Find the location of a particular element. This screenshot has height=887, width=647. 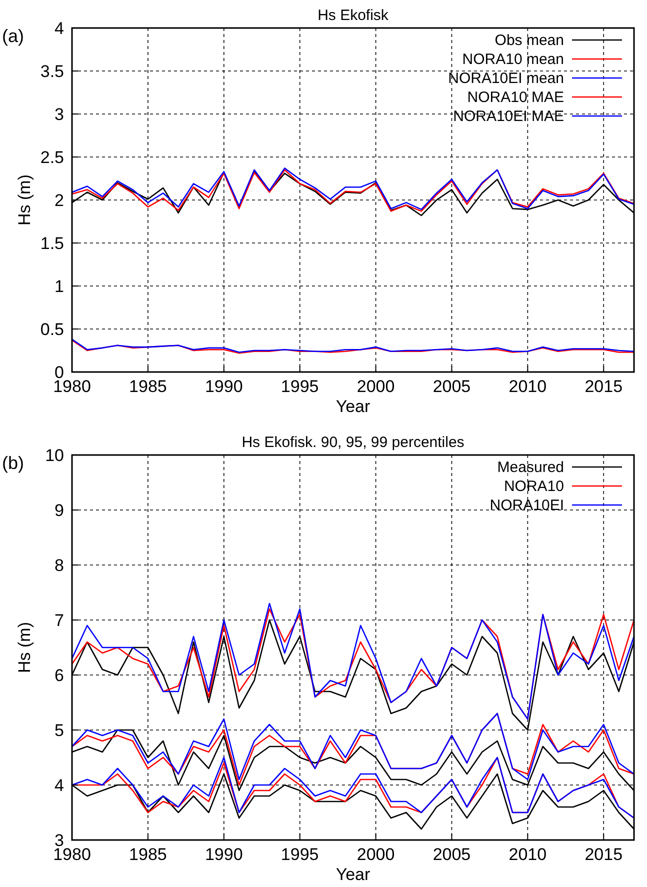

legend-label: NORA10EI MAE is located at coordinates (508, 116).